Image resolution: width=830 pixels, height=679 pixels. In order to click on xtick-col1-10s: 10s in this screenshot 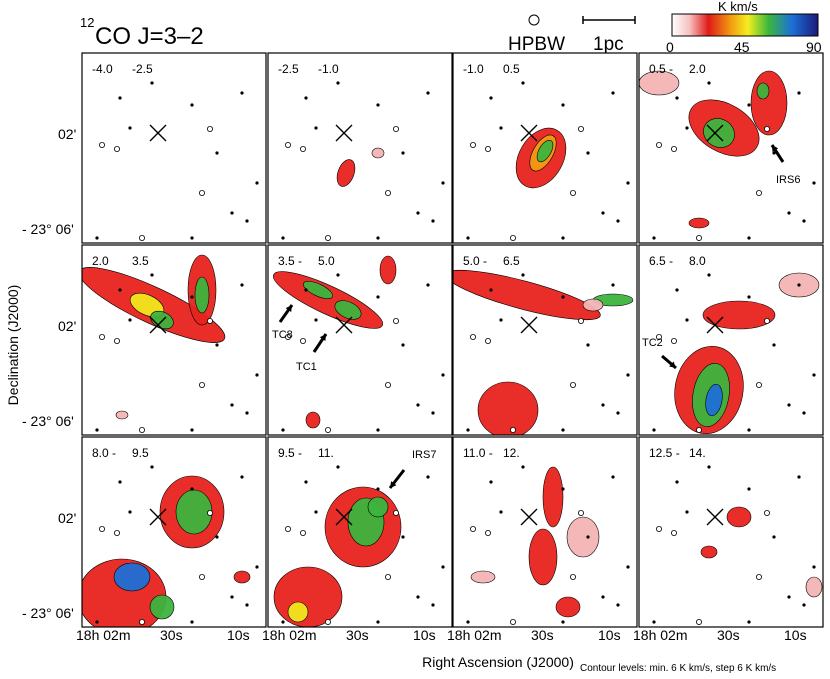, I will do `click(424, 635)`.